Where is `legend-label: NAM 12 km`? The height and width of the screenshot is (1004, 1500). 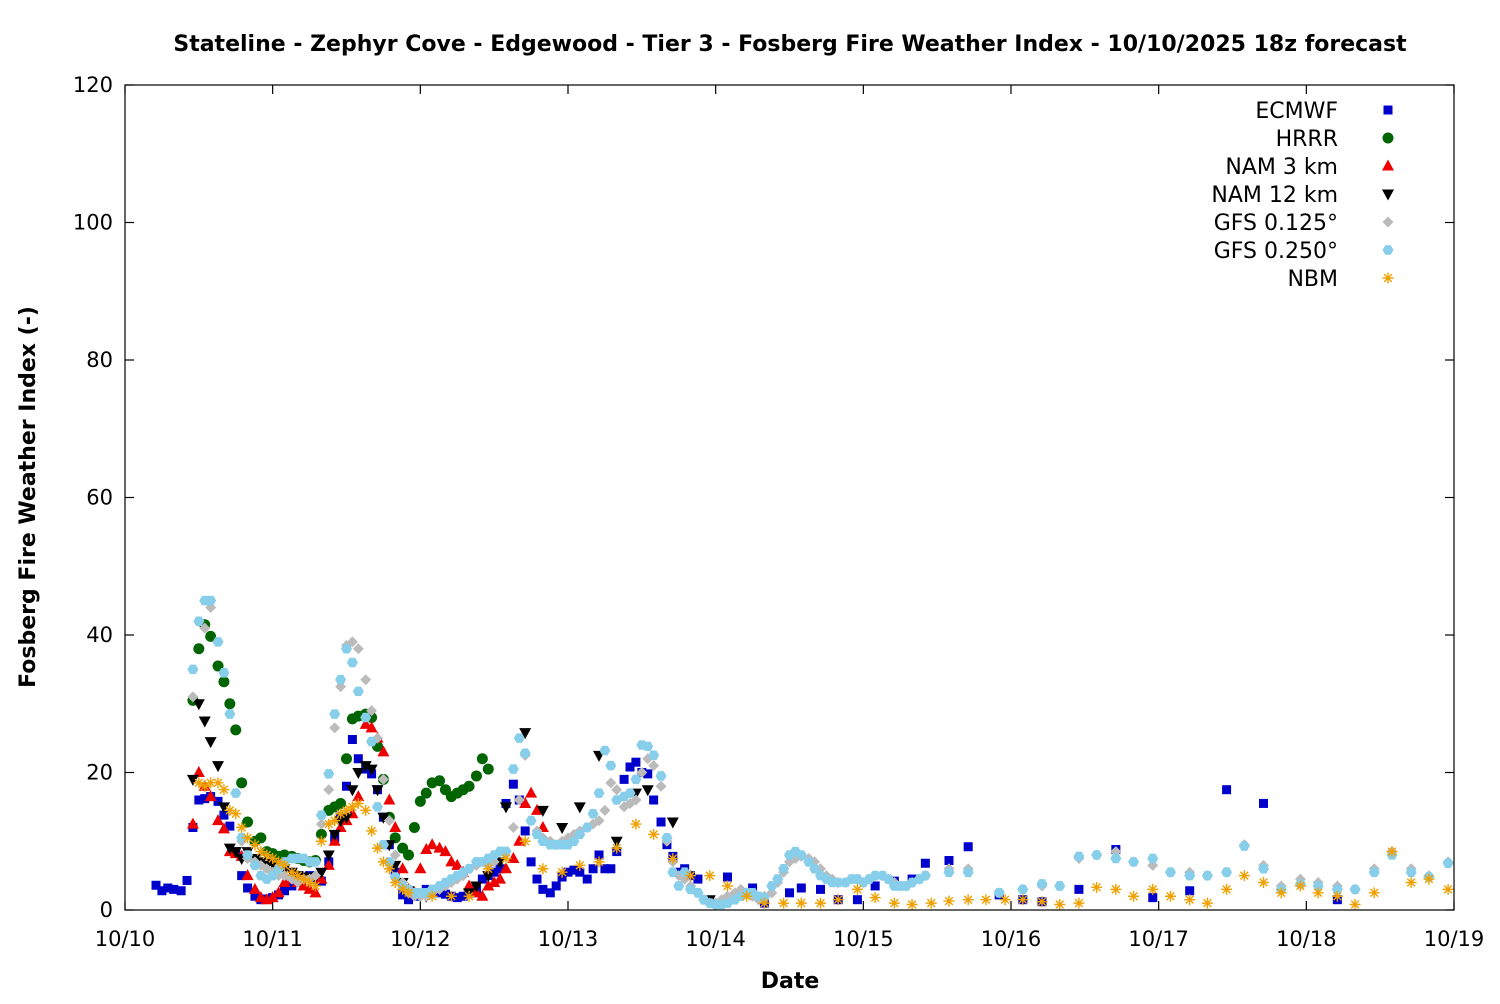
legend-label: NAM 12 km is located at coordinates (1274, 195).